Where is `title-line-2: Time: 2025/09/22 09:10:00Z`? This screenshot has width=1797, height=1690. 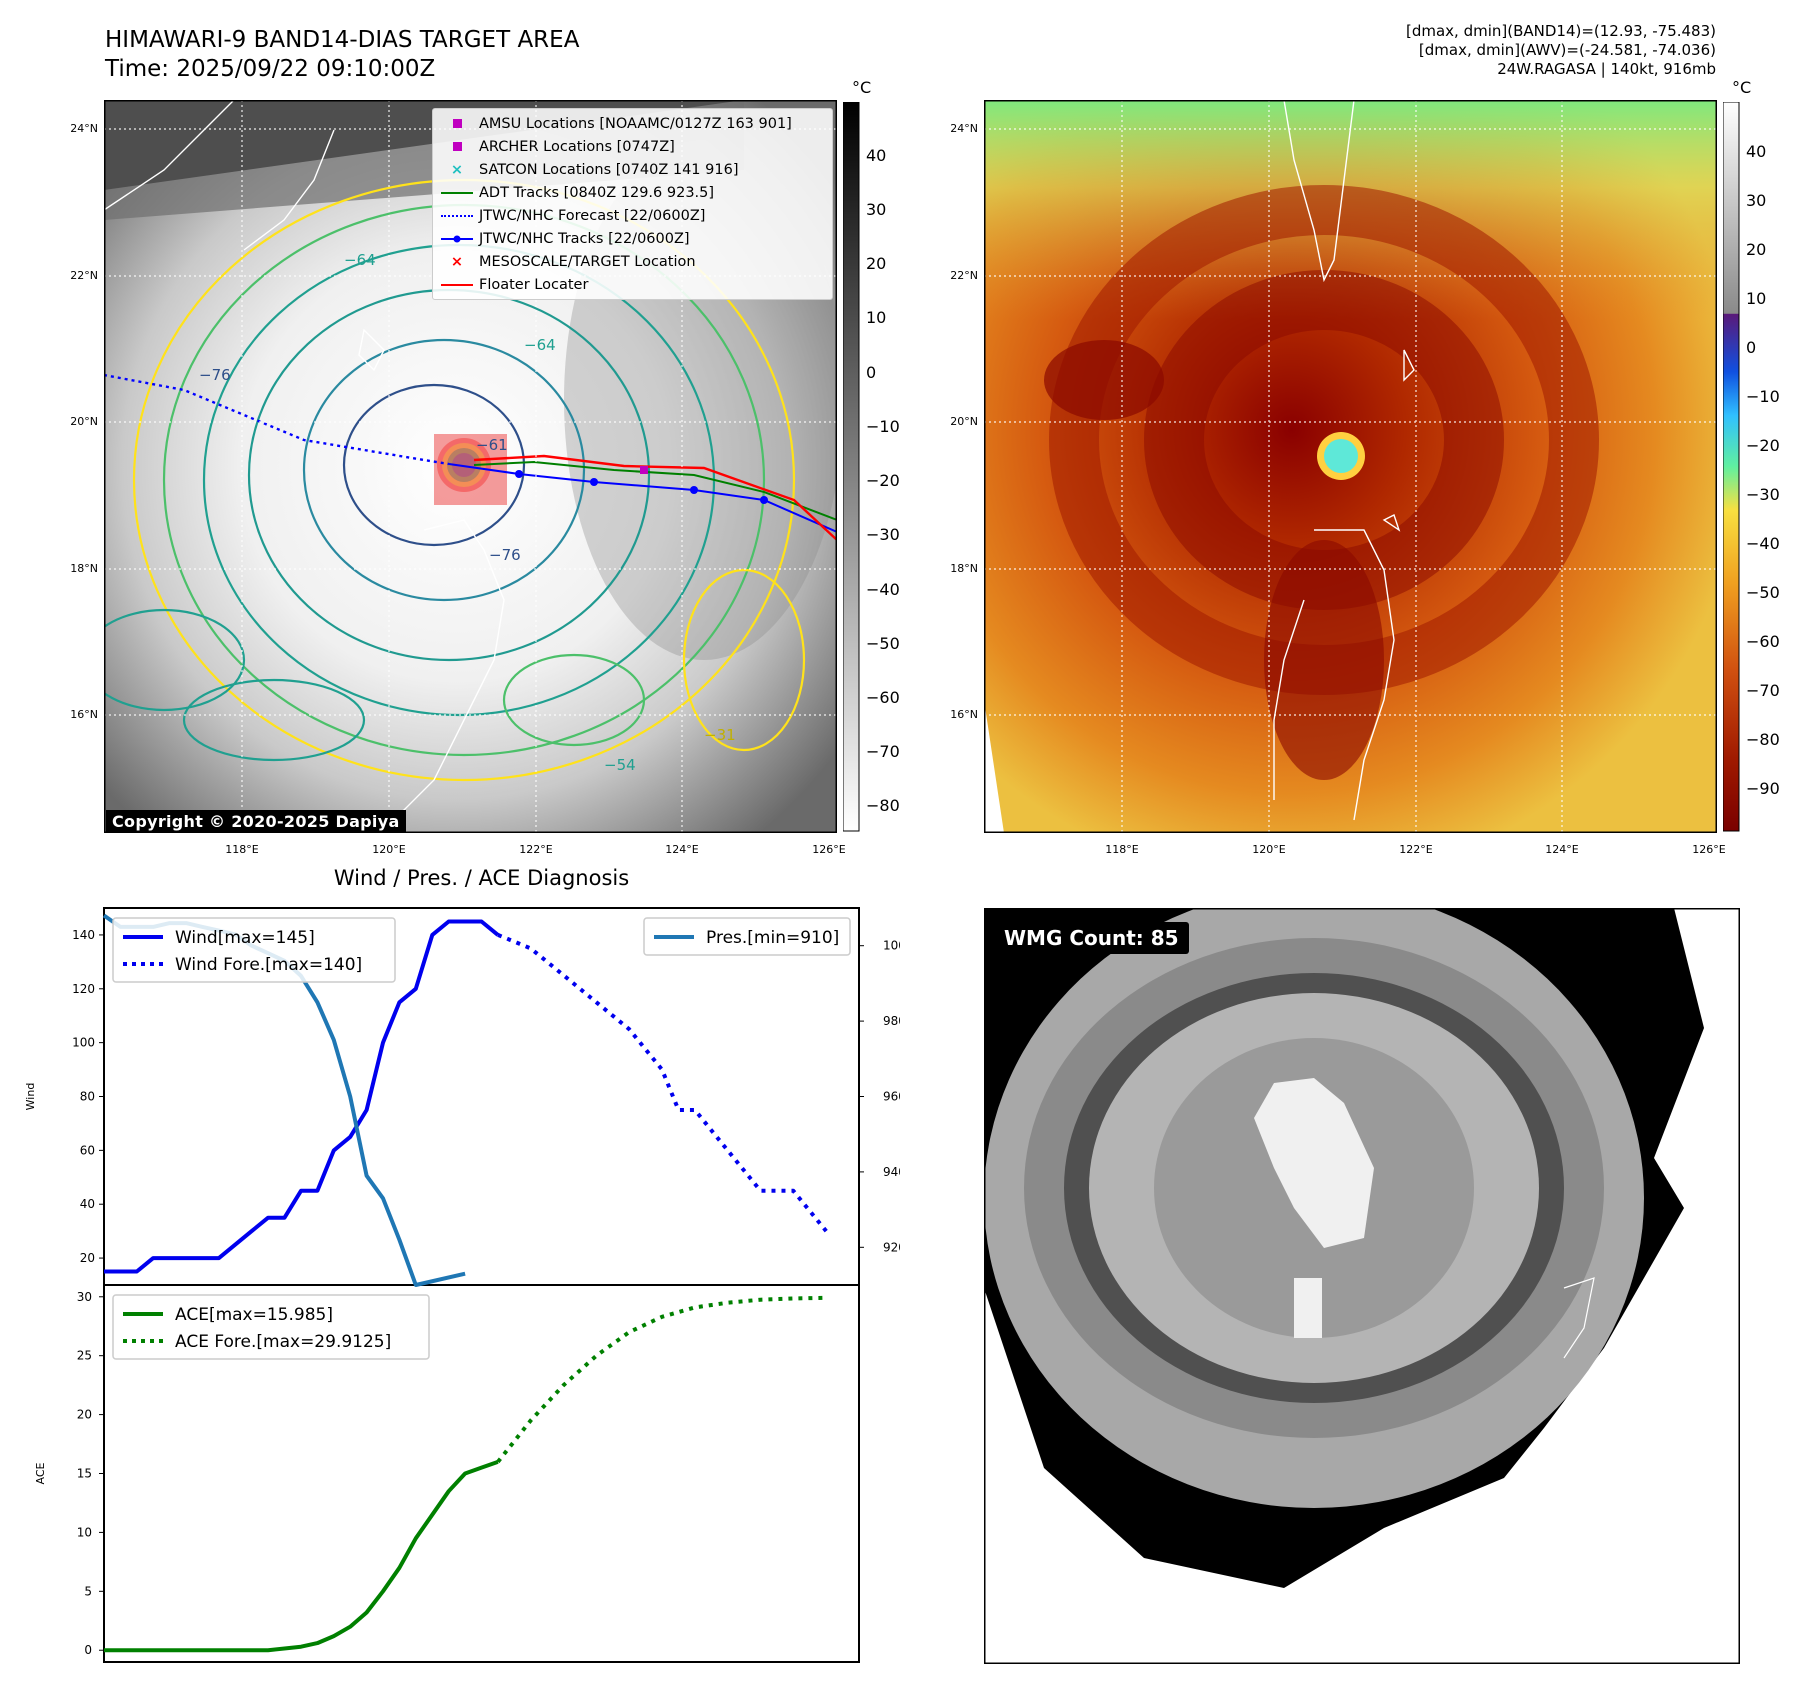
title-line-2: Time: 2025/09/22 09:10:00Z is located at coordinates (270, 69).